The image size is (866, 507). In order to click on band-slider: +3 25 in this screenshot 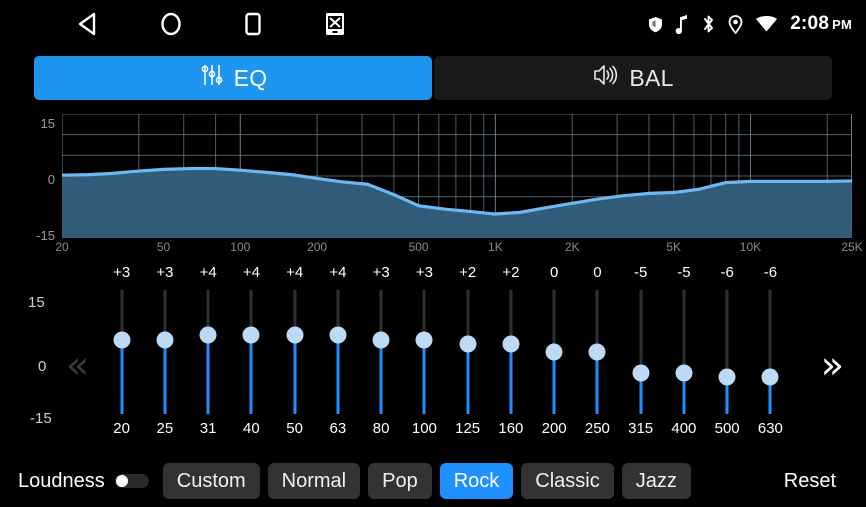, I will do `click(164, 357)`.